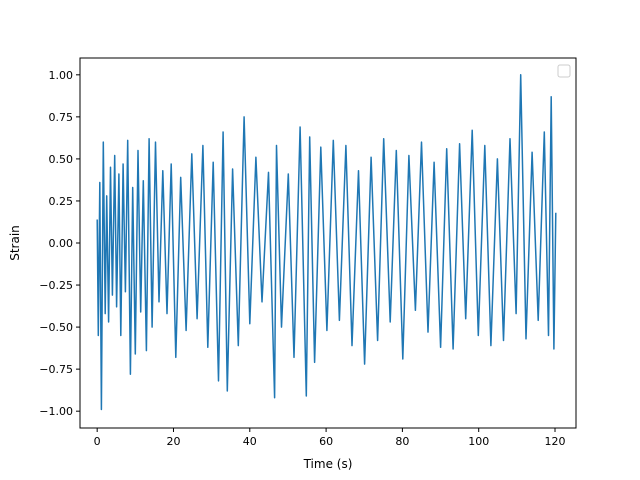  What do you see at coordinates (328, 464) in the screenshot?
I see `x-axis-label: Time (s)` at bounding box center [328, 464].